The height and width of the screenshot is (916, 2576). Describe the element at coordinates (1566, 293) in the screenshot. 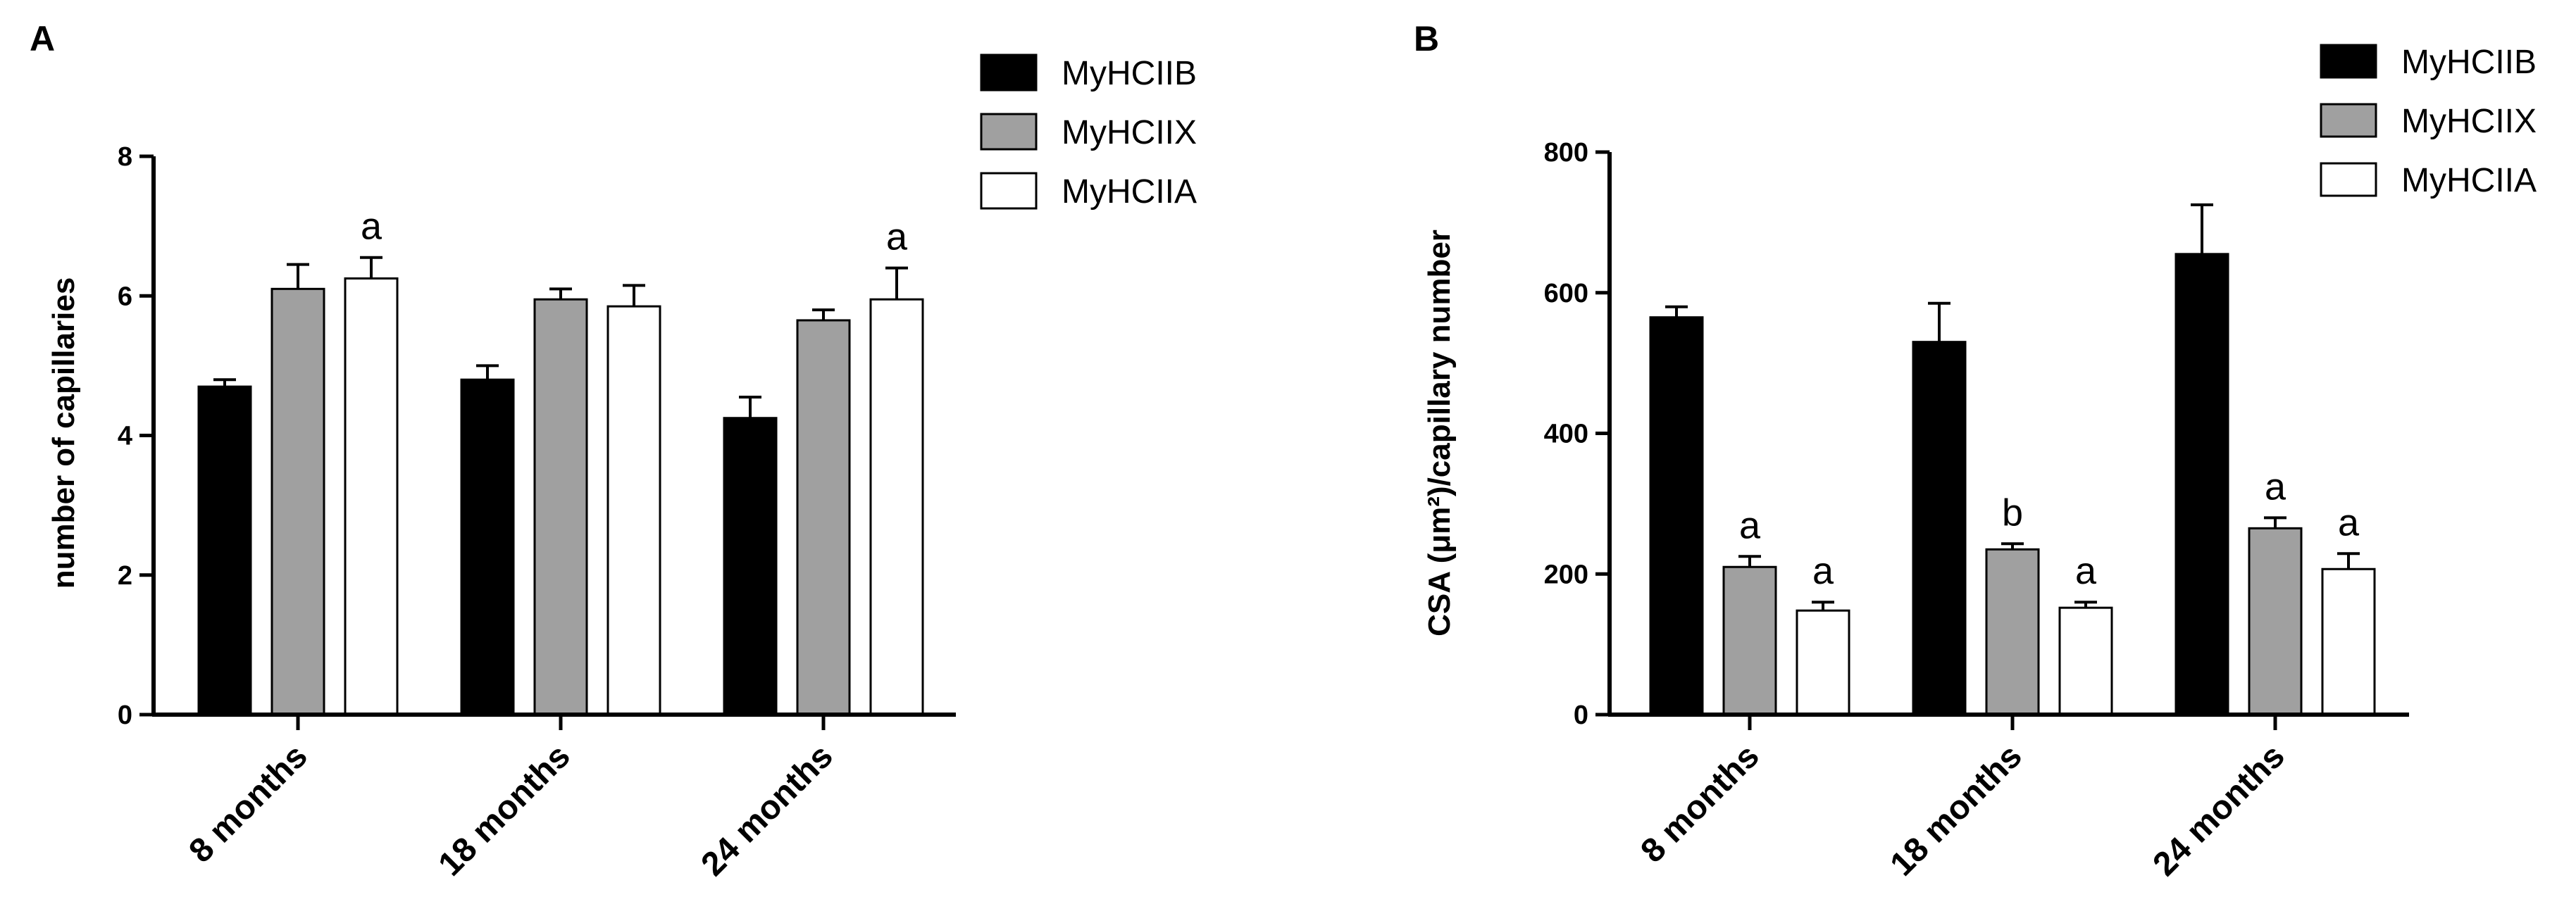

I see `y-tick-label: 600` at that location.